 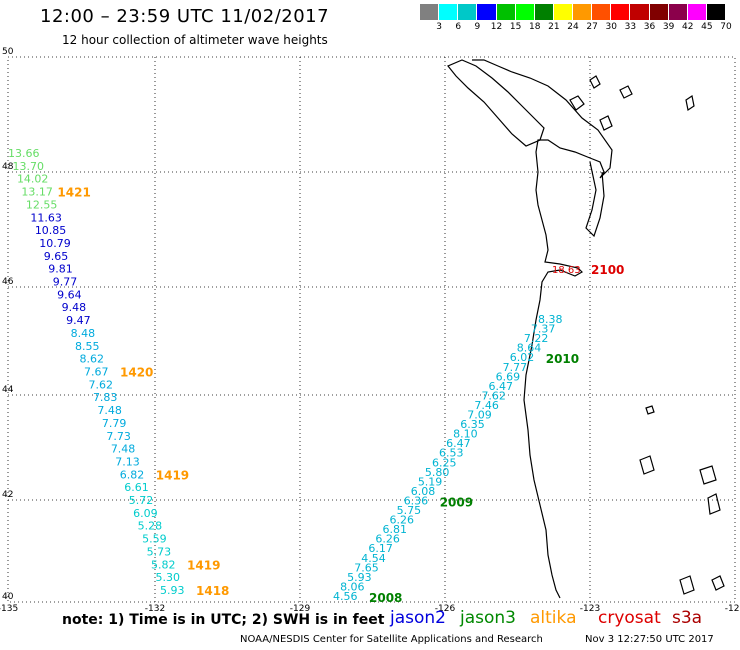 I want to click on lon-tick-label: -135, so click(x=9, y=609).